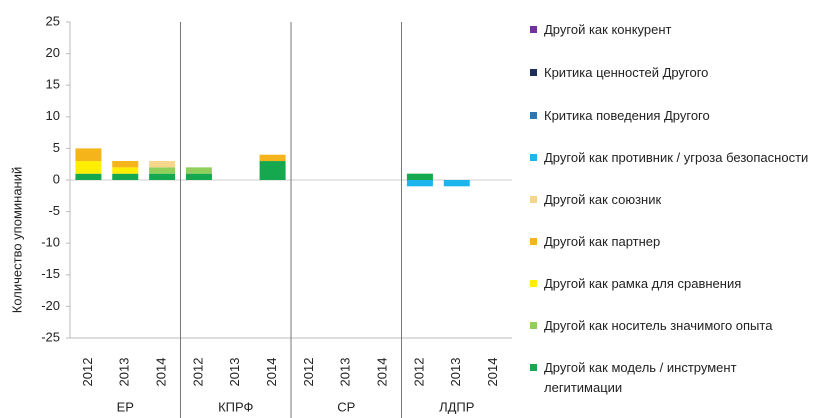  Describe the element at coordinates (54, 210) in the screenshot. I see `y-tick-label: -5` at that location.